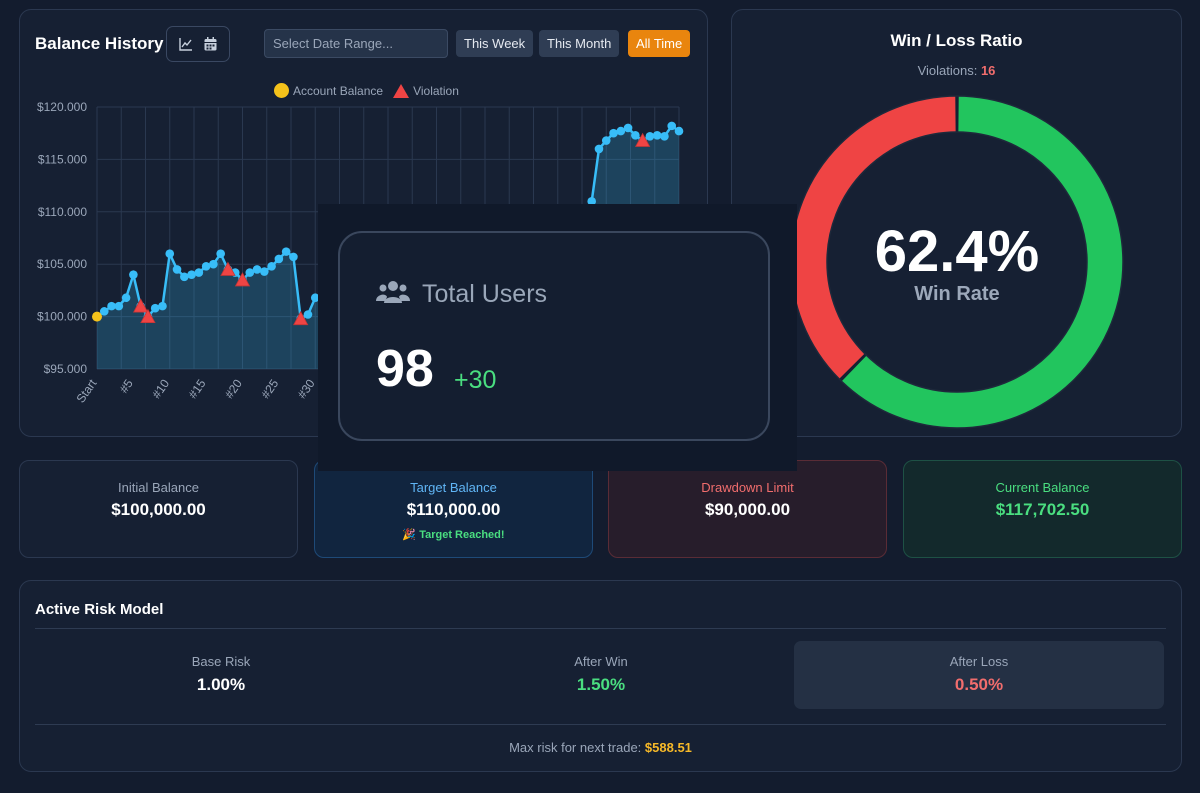 This screenshot has height=793, width=1200. What do you see at coordinates (62, 264) in the screenshot?
I see `y-tick-label: $105.000` at bounding box center [62, 264].